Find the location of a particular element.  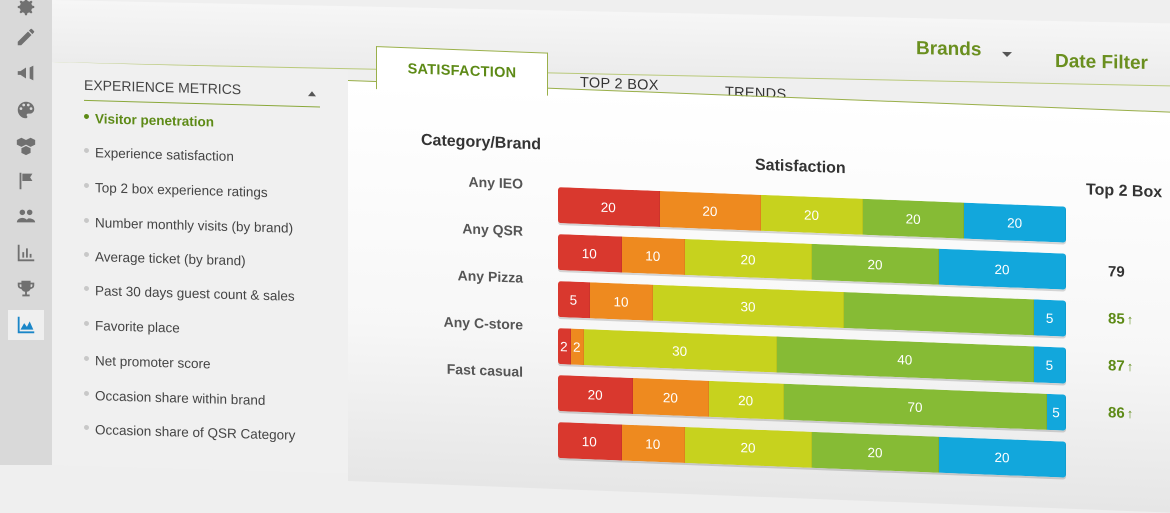

chevron-down-icon is located at coordinates (1007, 54).